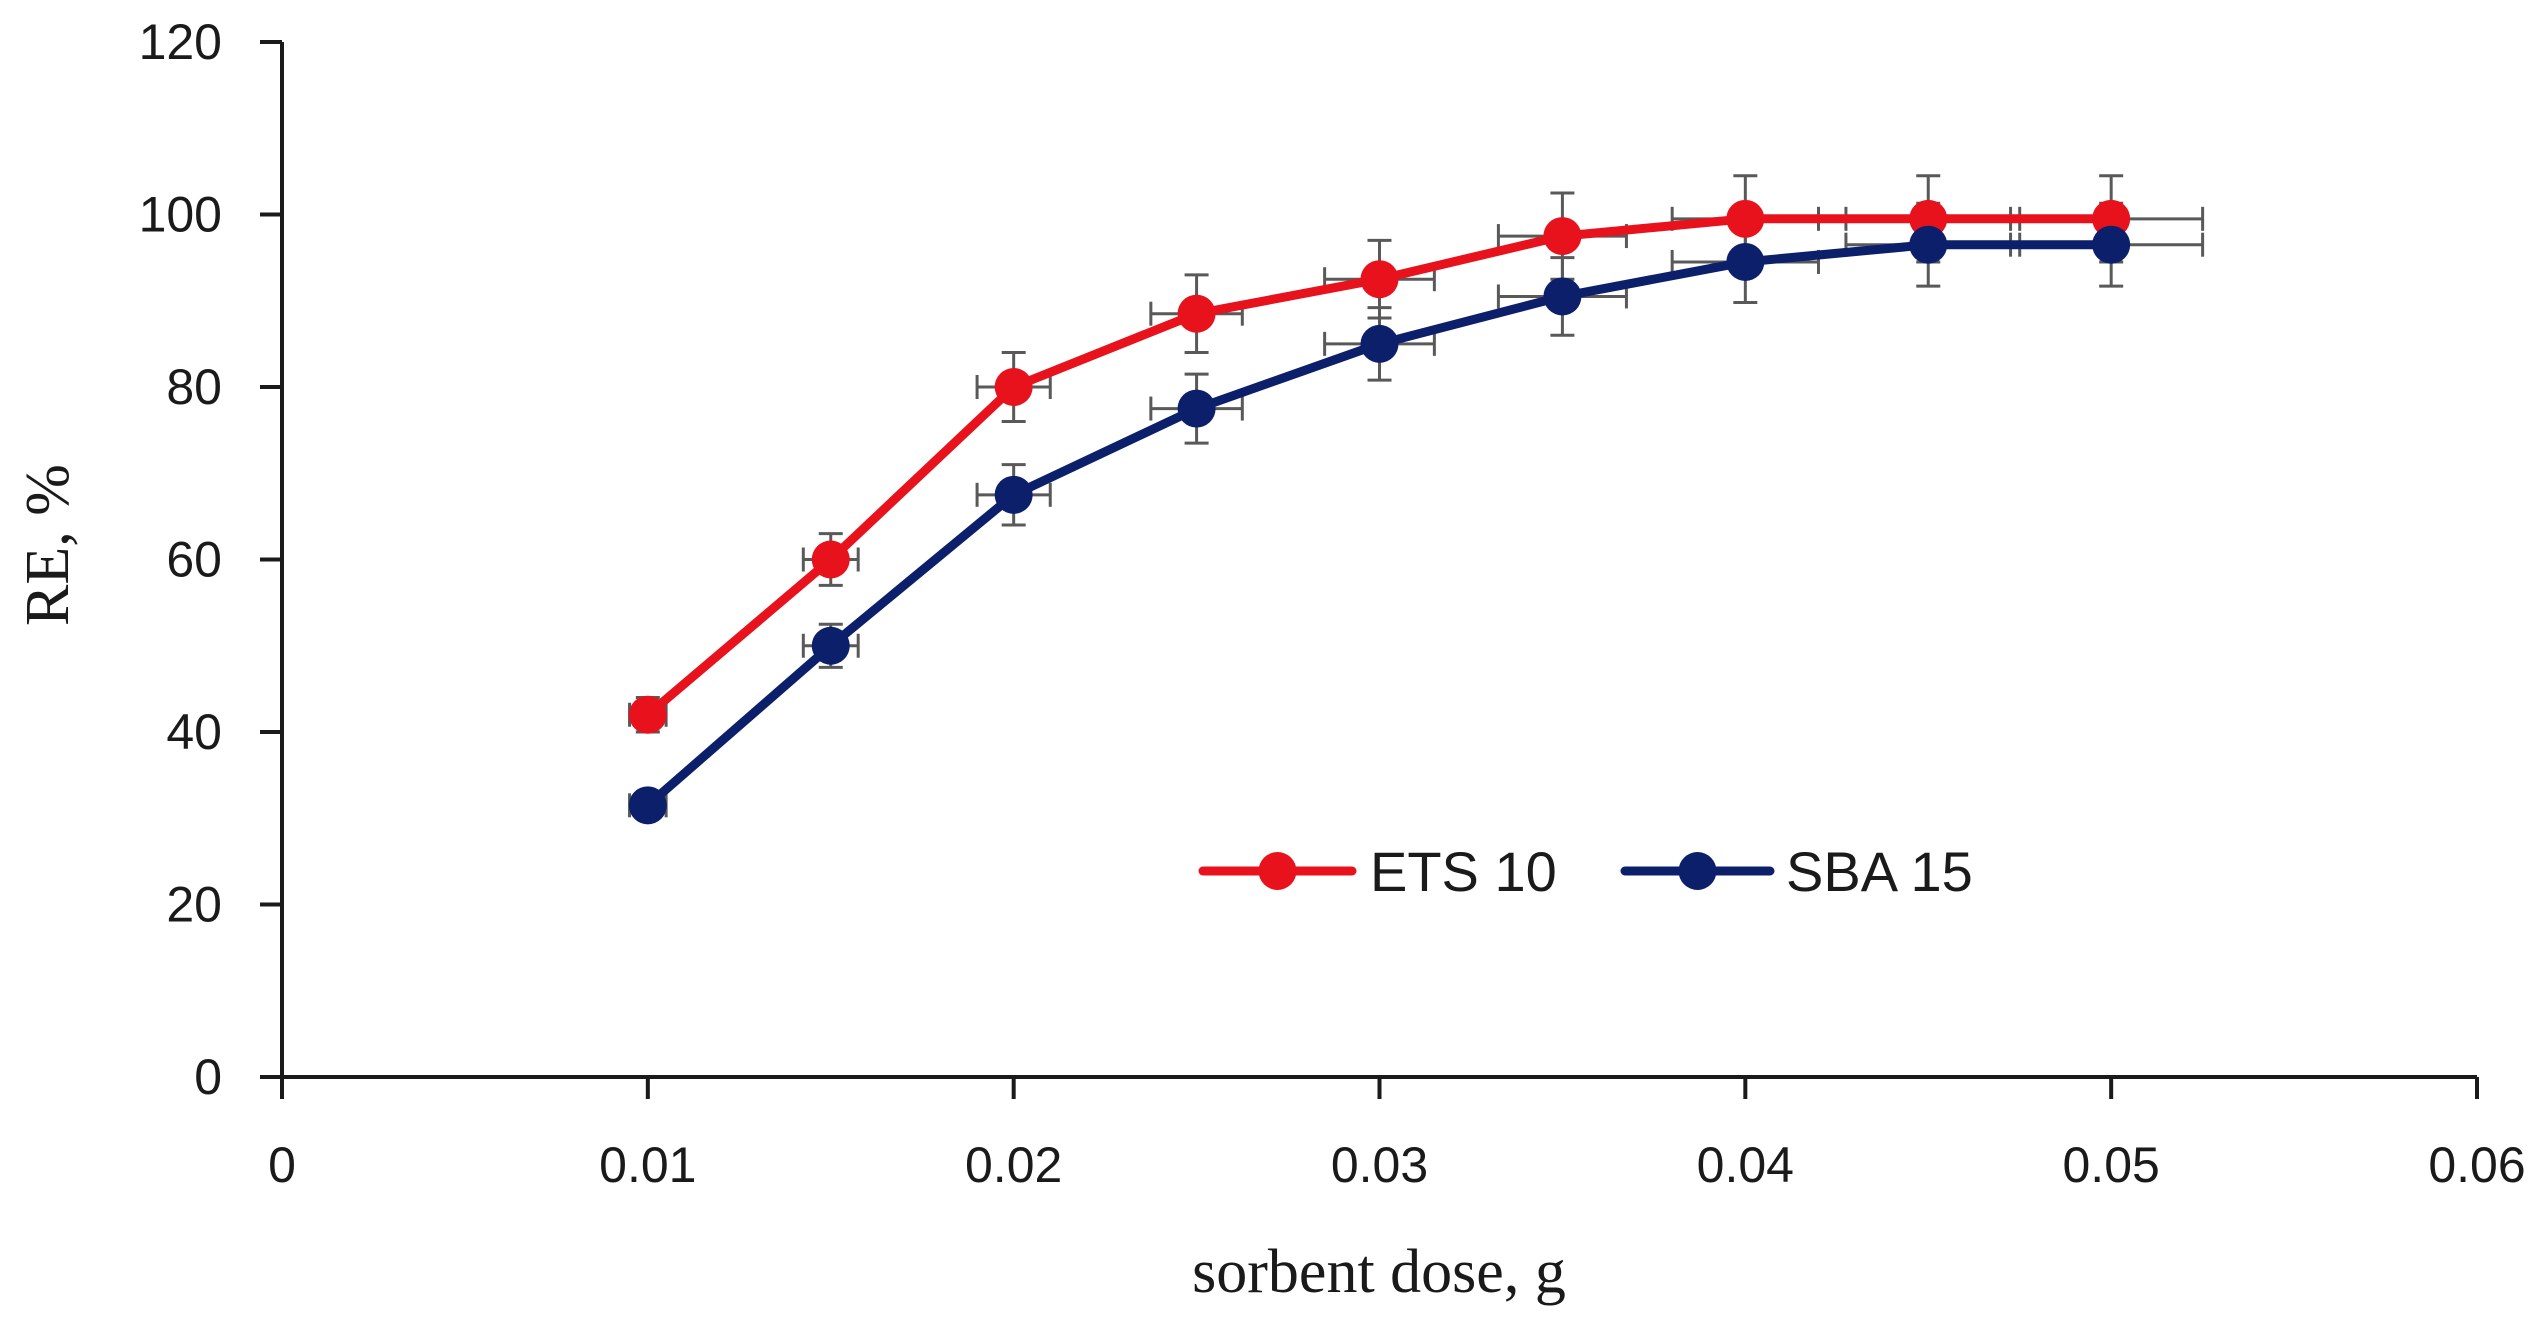 The width and height of the screenshot is (2548, 1322). I want to click on y-ticks: 0 20 40 60 80 100 120, so click(210, 559).